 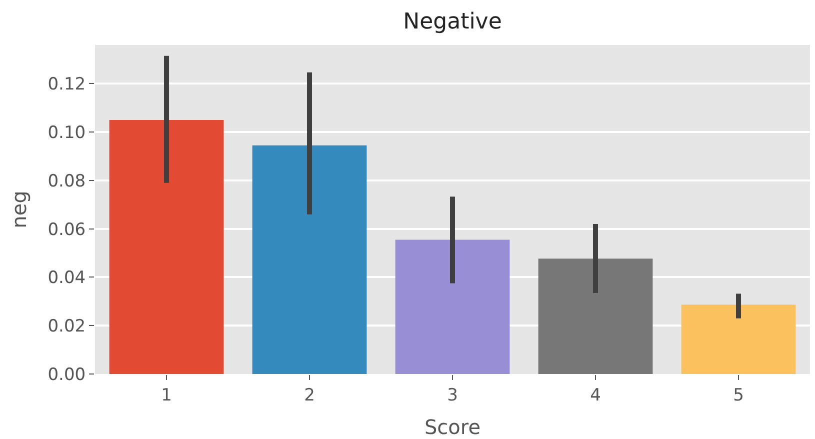 I want to click on x-axis-title: Score, so click(x=452, y=426).